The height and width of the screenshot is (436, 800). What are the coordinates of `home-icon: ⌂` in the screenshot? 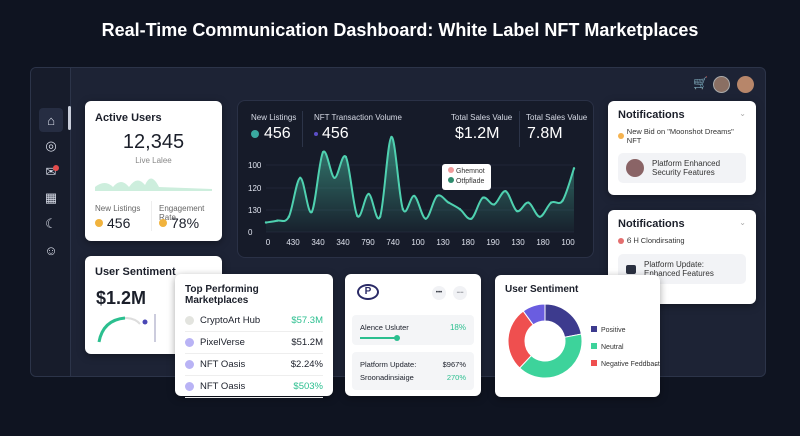 It's located at (51, 120).